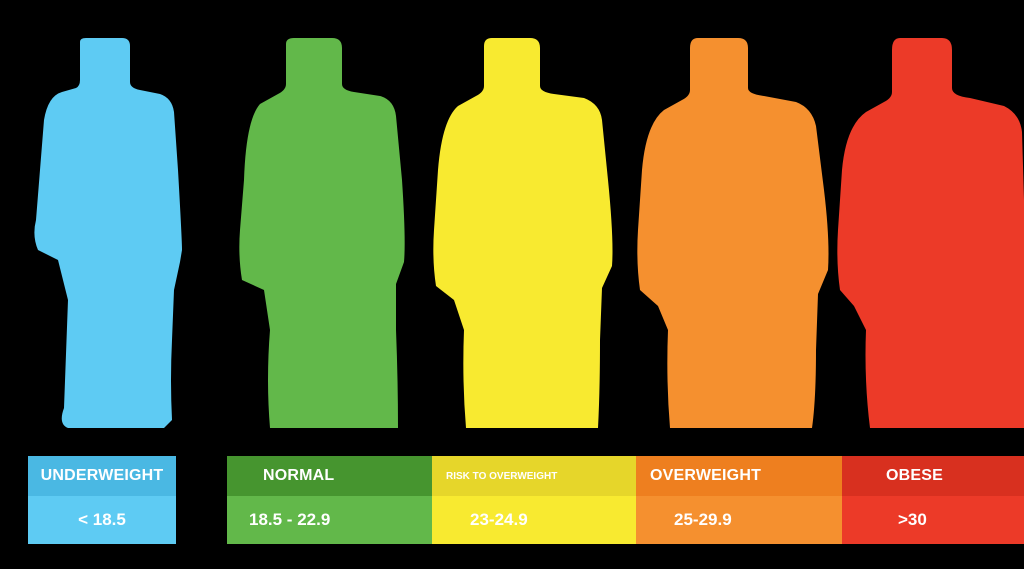 The height and width of the screenshot is (569, 1024). I want to click on bmi-range: >30, so click(912, 519).